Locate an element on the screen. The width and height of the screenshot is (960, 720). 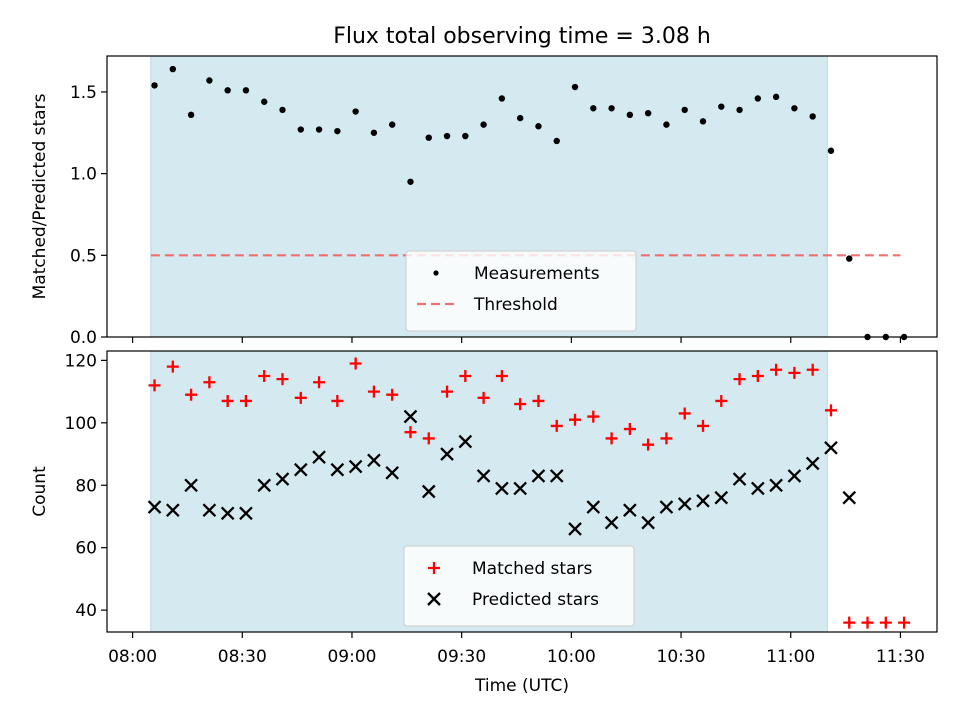
x-tick-label: 09:30 is located at coordinates (461, 657).